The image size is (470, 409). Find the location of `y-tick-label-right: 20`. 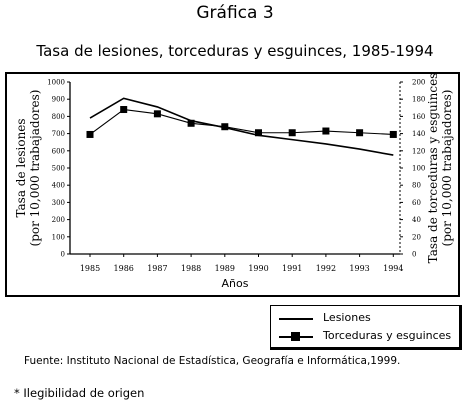

y-tick-label-right: 20 is located at coordinates (416, 237).